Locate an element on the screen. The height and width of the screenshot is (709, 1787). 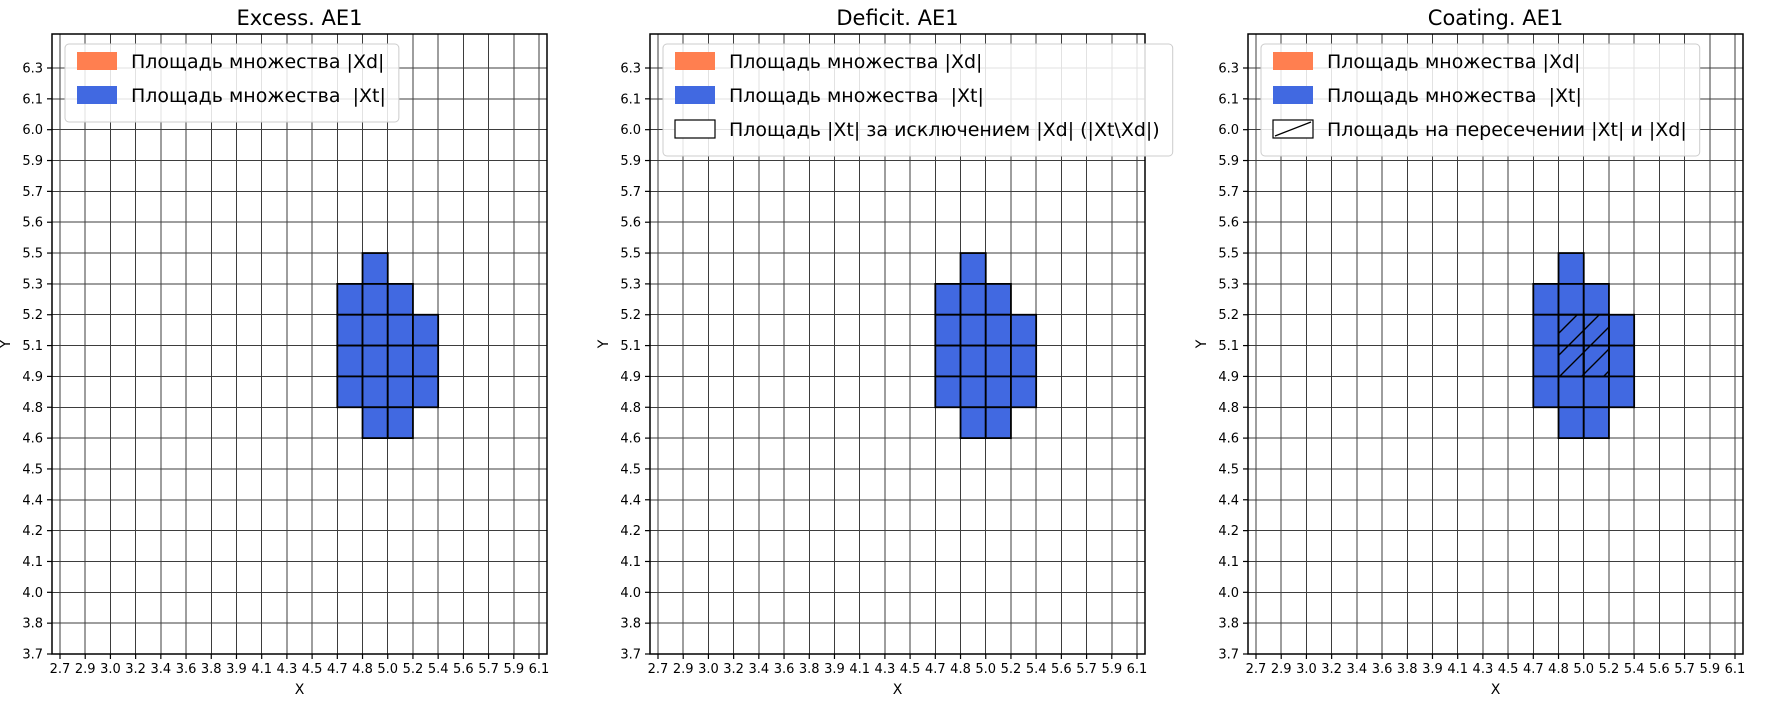
x-tick-label: 4.1 is located at coordinates (261, 669).